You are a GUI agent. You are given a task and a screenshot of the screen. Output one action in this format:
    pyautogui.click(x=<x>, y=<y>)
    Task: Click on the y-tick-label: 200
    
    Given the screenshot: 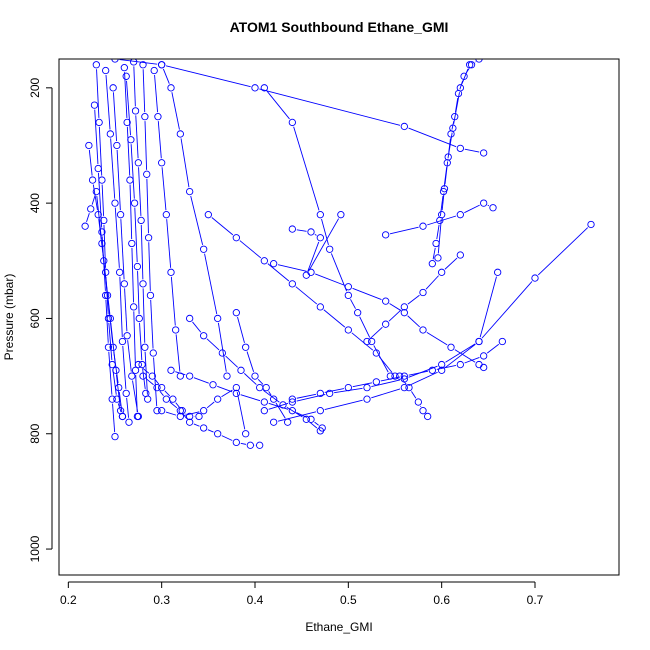 What is the action you would take?
    pyautogui.click(x=35, y=87)
    